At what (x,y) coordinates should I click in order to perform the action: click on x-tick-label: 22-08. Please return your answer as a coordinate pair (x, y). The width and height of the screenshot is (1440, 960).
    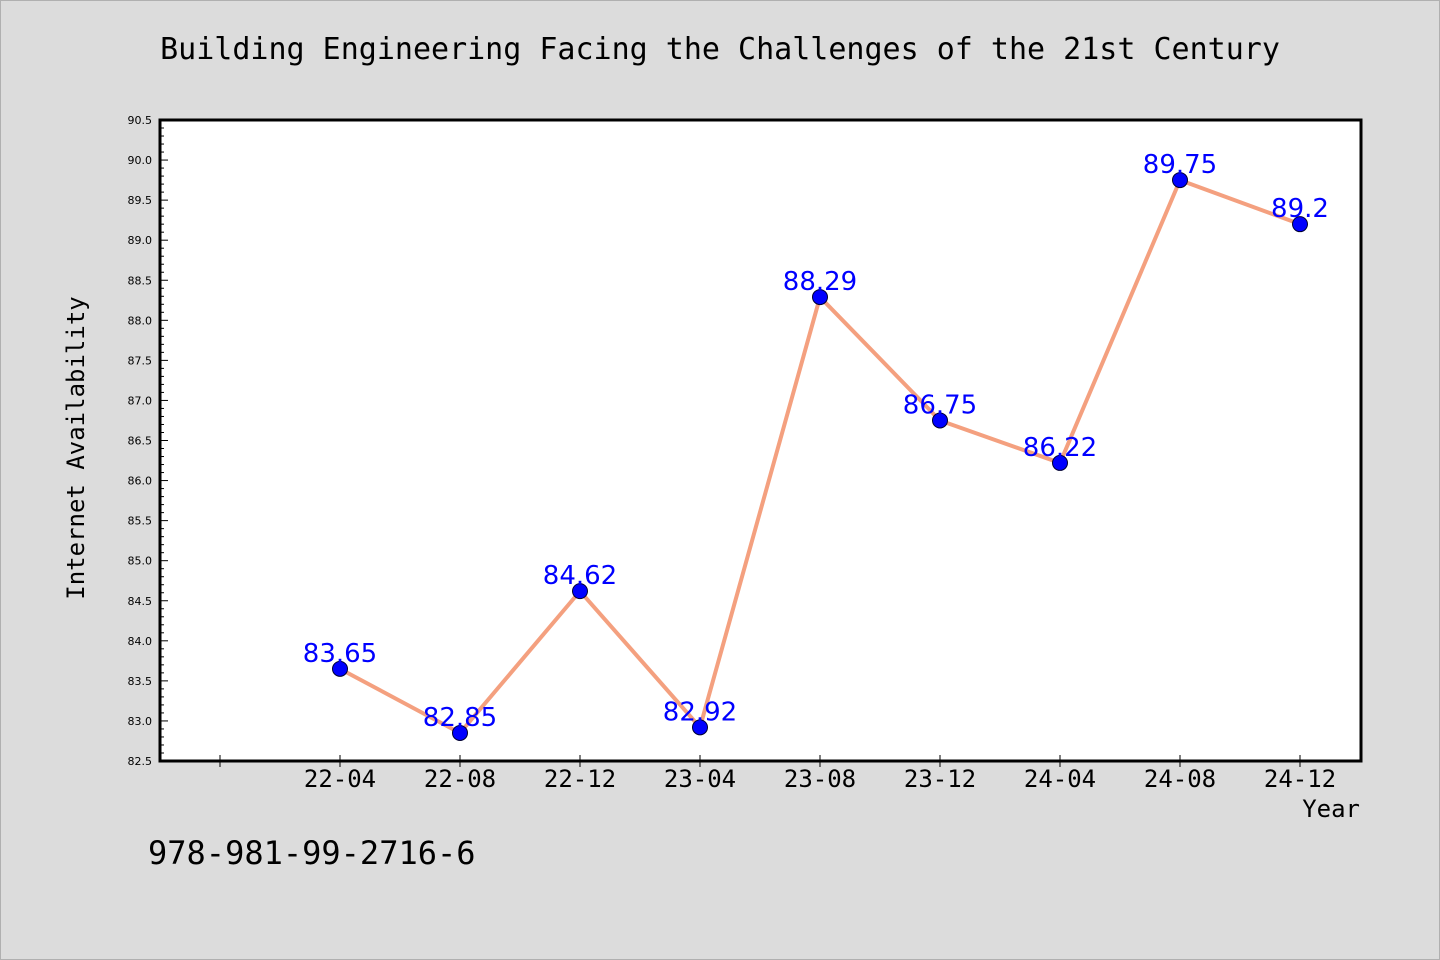
    Looking at the image, I should click on (460, 779).